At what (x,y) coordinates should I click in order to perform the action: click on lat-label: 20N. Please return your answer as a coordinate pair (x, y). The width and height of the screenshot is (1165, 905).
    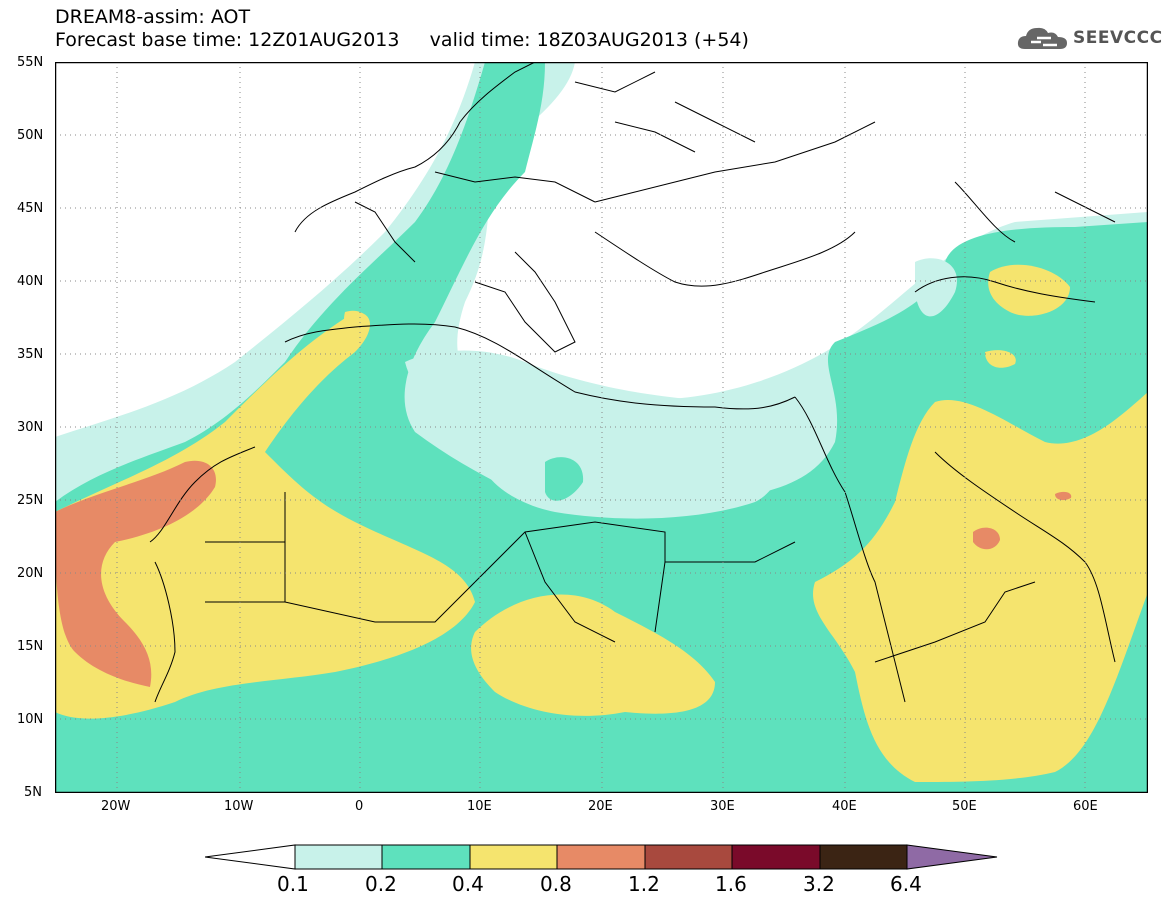
    Looking at the image, I should click on (30, 573).